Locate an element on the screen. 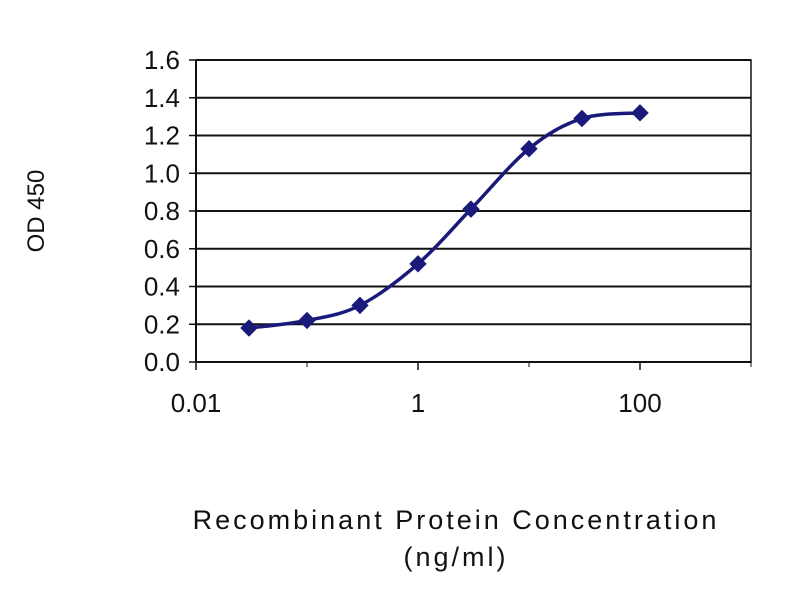  y-ticks: 0.0 0.2 0.4 0.6 0.8 1.0 1.2 1.4 1.6 is located at coordinates (170, 211).